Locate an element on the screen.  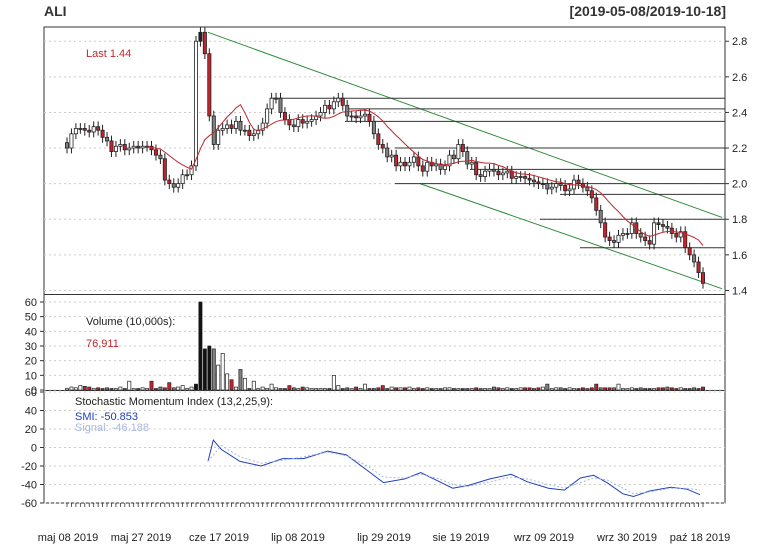
x-tick-label: sie 19 2019 is located at coordinates (461, 538).